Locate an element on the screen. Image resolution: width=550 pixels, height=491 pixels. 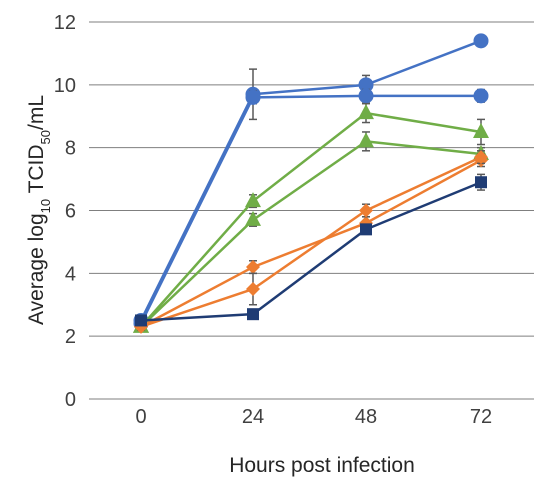
x-axis-label: Hours post infection is located at coordinates (322, 465).